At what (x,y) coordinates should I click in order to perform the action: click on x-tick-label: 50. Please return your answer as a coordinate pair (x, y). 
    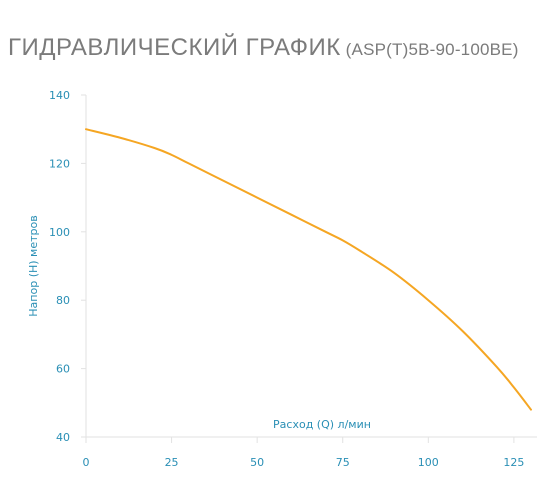
    Looking at the image, I should click on (257, 462).